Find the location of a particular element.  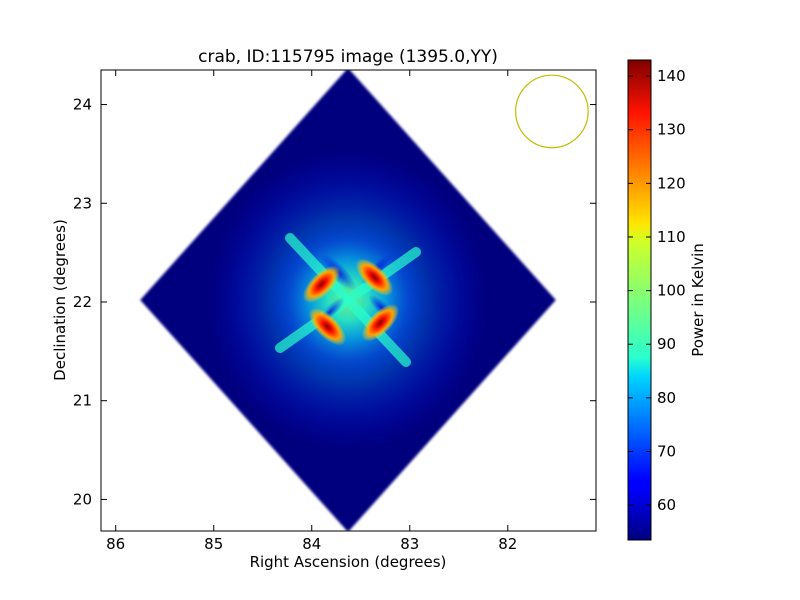

colorbar-tick-label: 70 is located at coordinates (666, 452).